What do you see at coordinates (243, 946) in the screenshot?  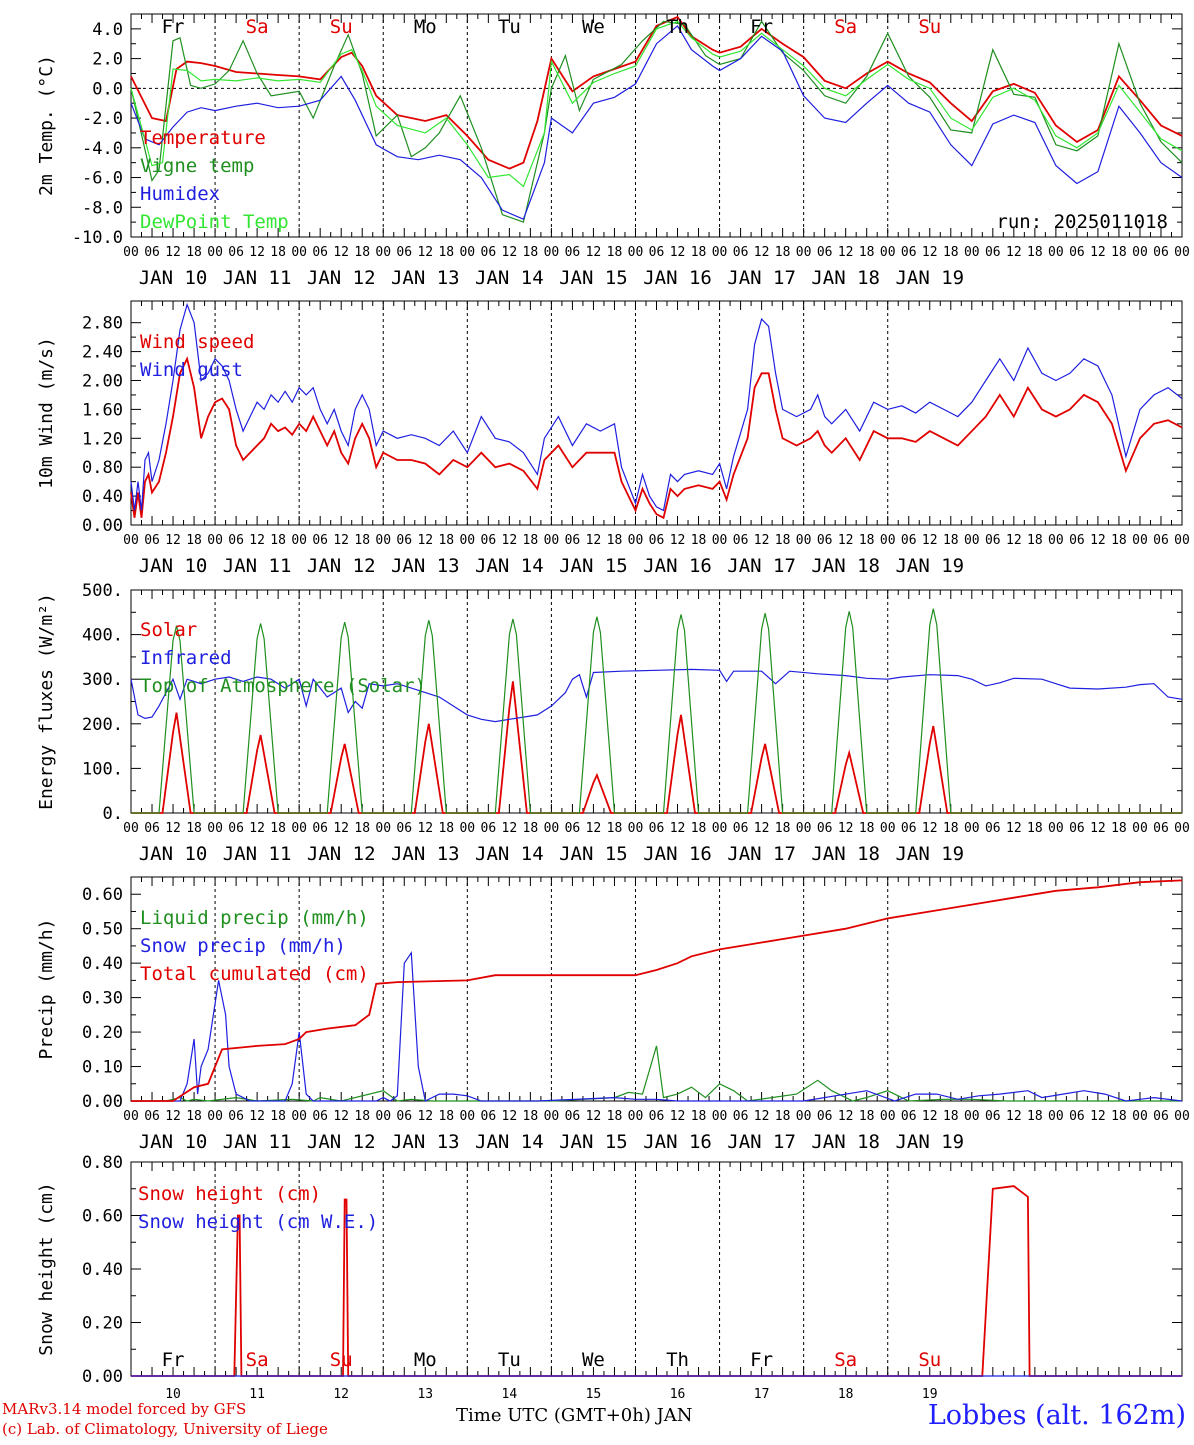 I see `legend-3-1: Snow precip (mm/h)` at bounding box center [243, 946].